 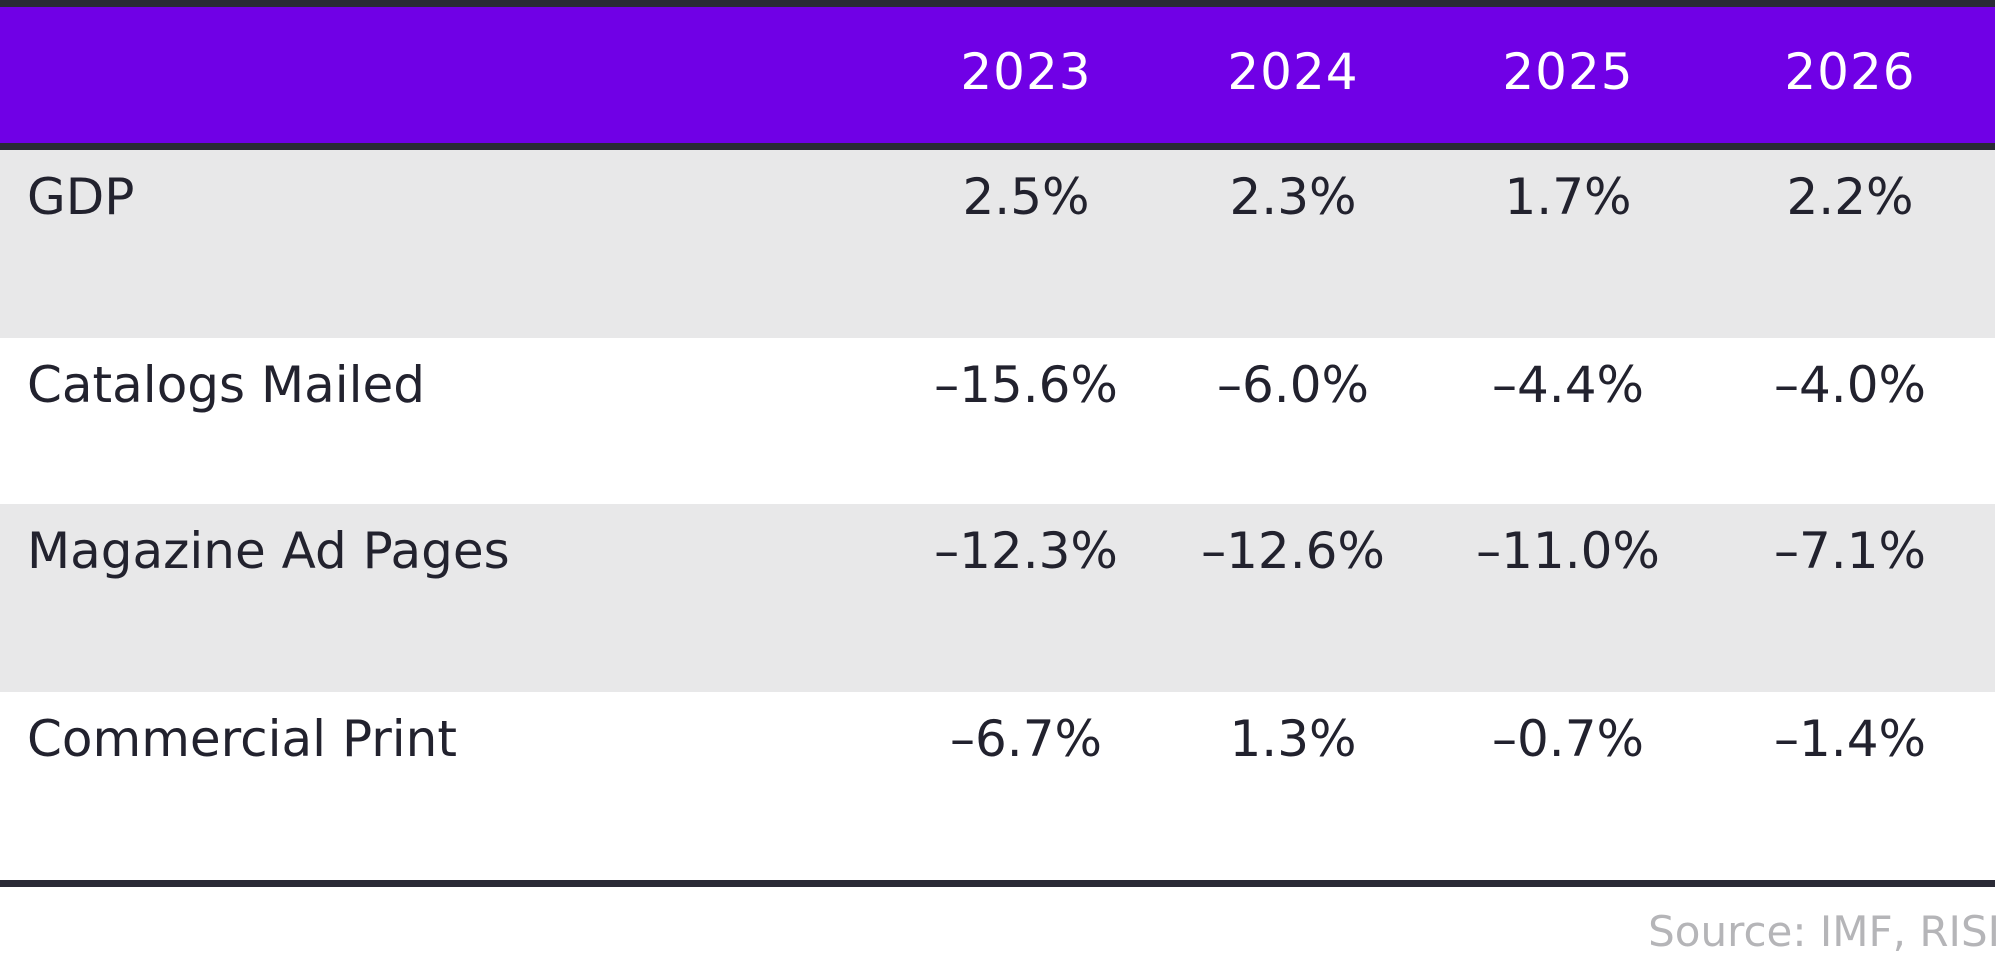 I want to click on column-header-2024: 2024, so click(x=1293, y=72).